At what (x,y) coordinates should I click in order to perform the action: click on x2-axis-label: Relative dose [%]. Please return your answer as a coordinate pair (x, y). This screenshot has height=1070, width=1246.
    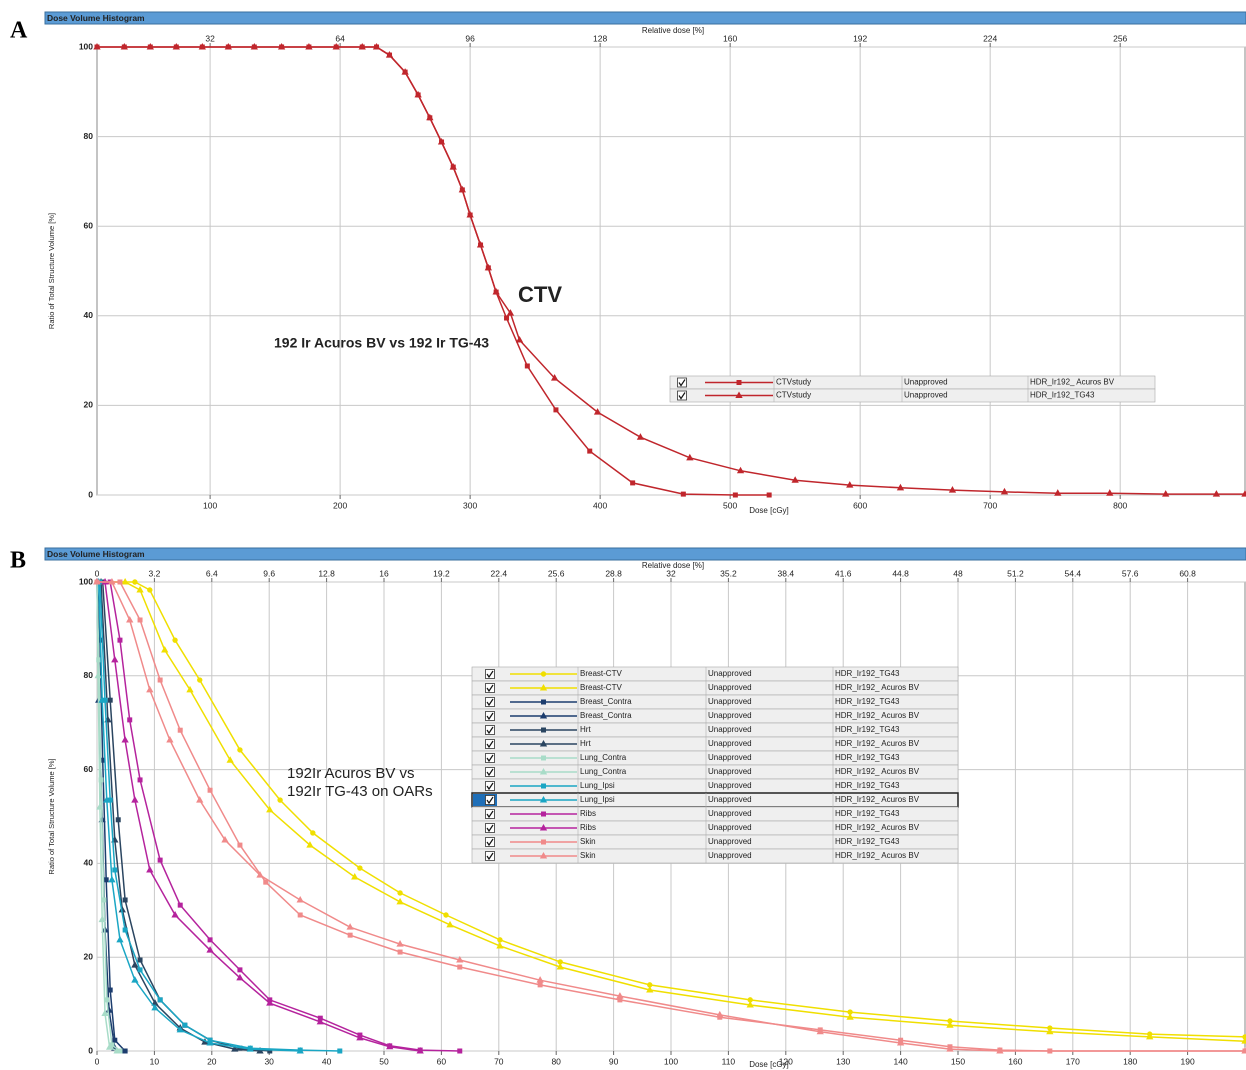
    Looking at the image, I should click on (673, 30).